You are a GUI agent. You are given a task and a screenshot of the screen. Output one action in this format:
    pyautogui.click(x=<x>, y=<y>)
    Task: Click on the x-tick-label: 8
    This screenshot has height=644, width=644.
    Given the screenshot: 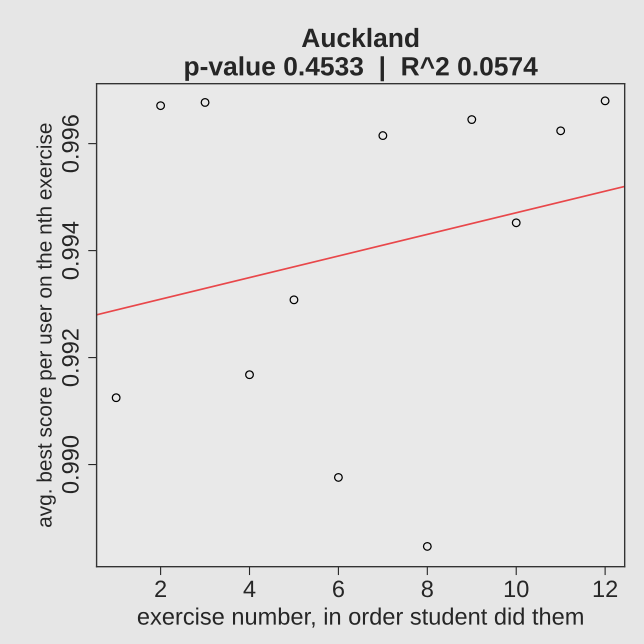 What is the action you would take?
    pyautogui.click(x=427, y=589)
    